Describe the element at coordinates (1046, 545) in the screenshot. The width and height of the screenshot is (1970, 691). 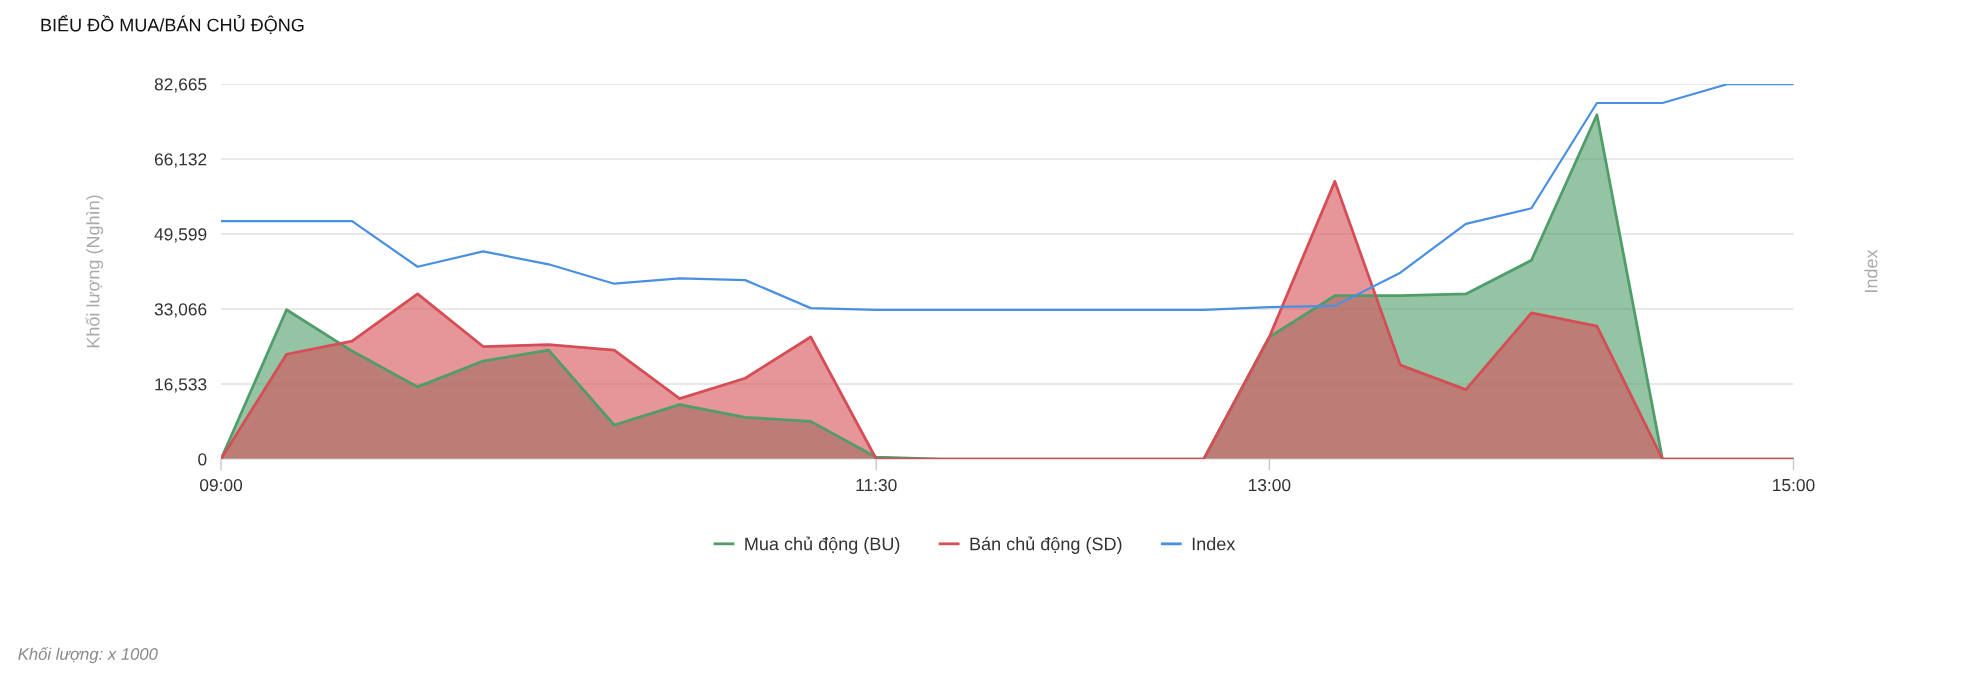
I see `legend-label: Bán chủ động (SD)` at that location.